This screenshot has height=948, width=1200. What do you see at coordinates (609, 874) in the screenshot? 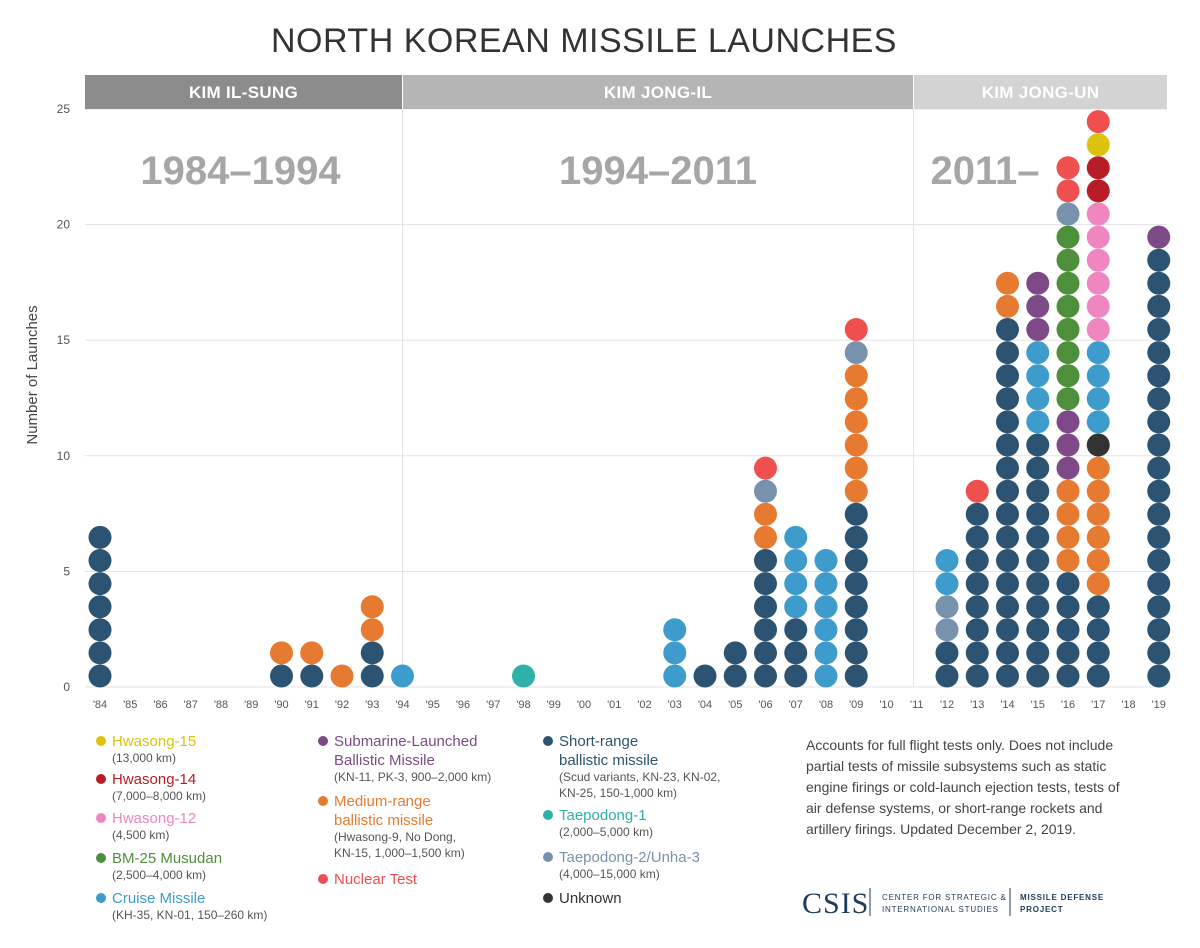
I see `legend-range: (4,000–15,000 km)` at bounding box center [609, 874].